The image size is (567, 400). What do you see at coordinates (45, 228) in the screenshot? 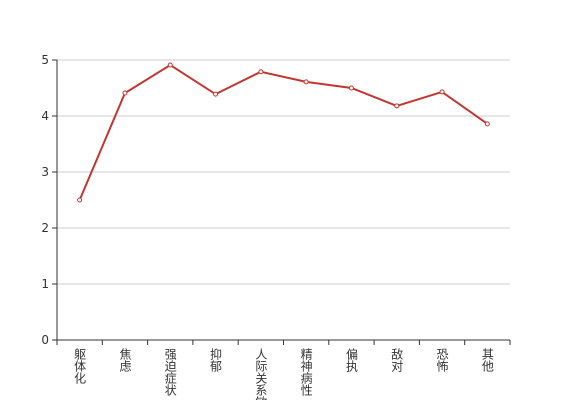
I see `y-tick-label: 2` at bounding box center [45, 228].